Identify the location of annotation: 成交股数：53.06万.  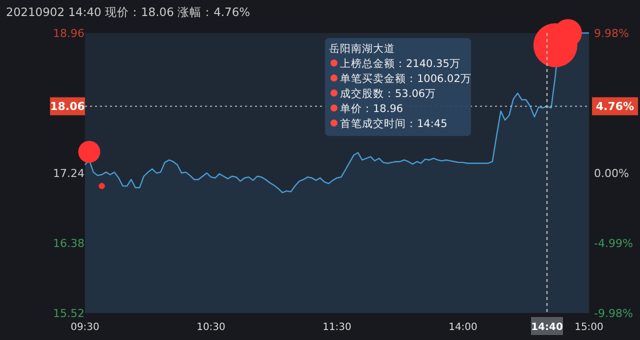
(388, 93).